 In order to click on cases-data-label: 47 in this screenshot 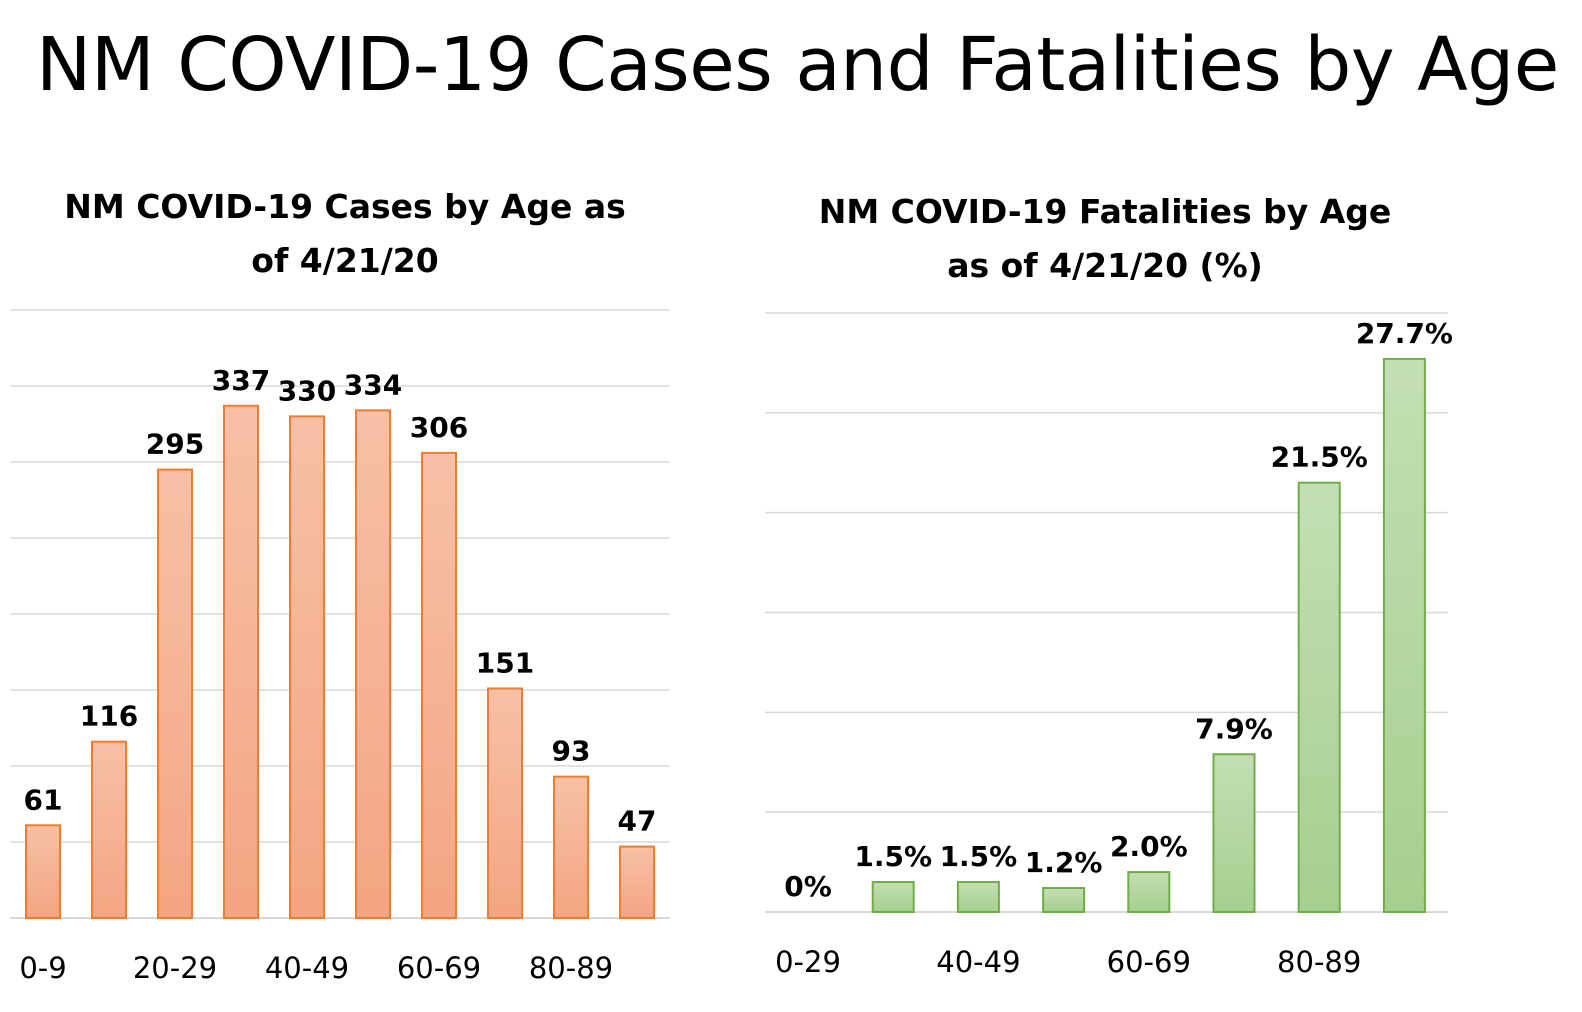, I will do `click(637, 821)`.